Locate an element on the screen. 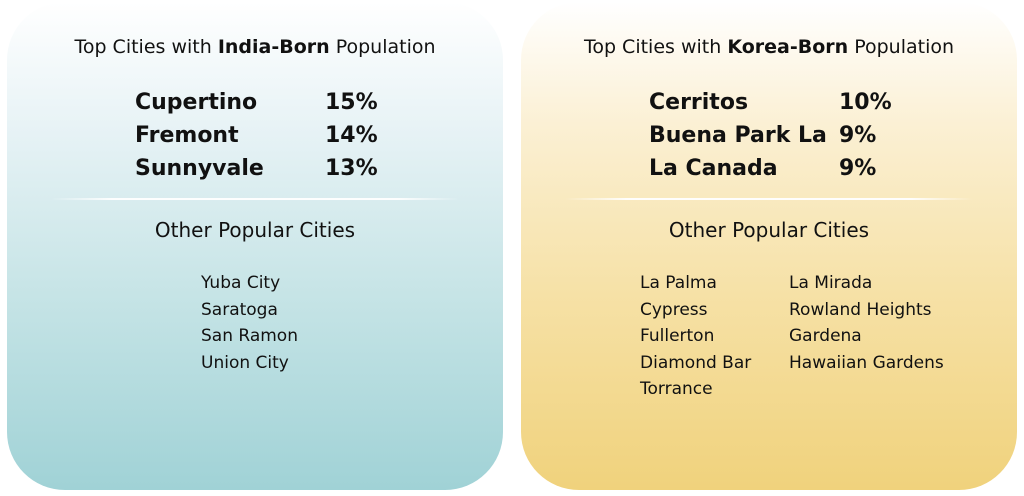 The width and height of the screenshot is (1024, 496). top-city-row: Cupertino 15% is located at coordinates (255, 106).